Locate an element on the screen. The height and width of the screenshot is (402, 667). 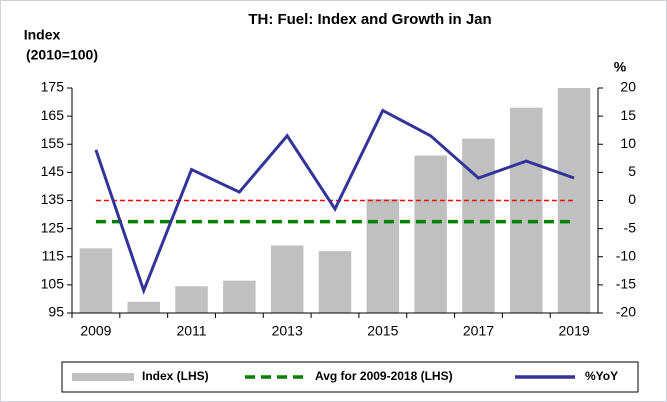
y-tick-label: 135 is located at coordinates (53, 199).